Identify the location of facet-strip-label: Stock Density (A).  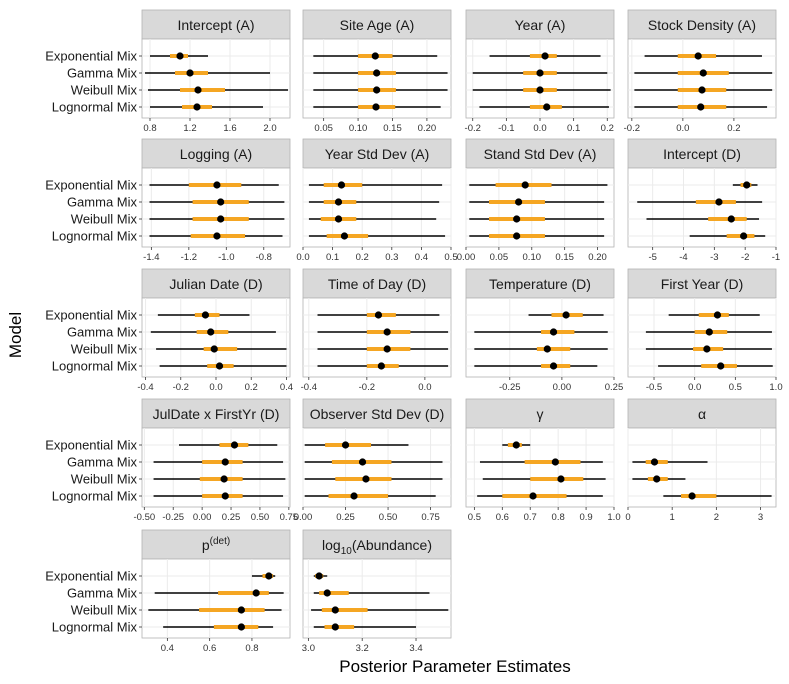
(702, 25).